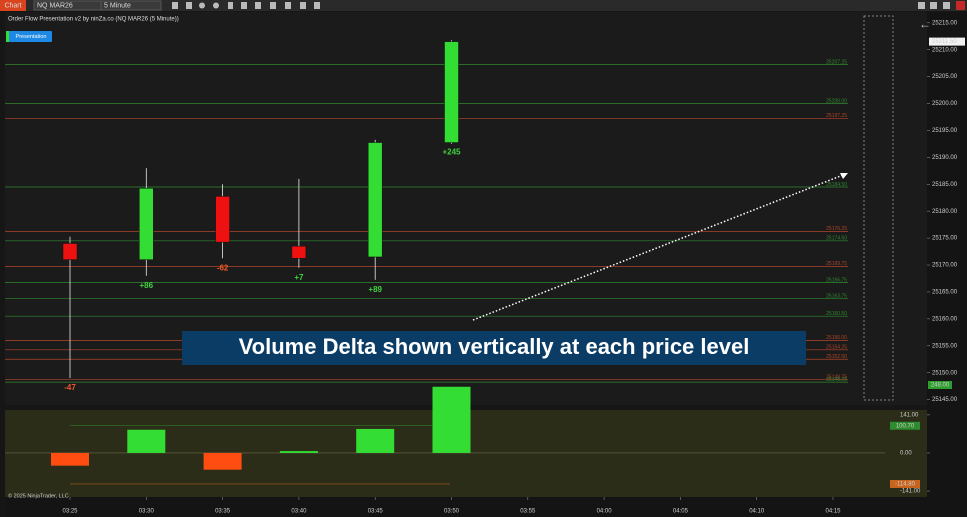  Describe the element at coordinates (7, 36) in the screenshot. I see `button-accent` at that location.